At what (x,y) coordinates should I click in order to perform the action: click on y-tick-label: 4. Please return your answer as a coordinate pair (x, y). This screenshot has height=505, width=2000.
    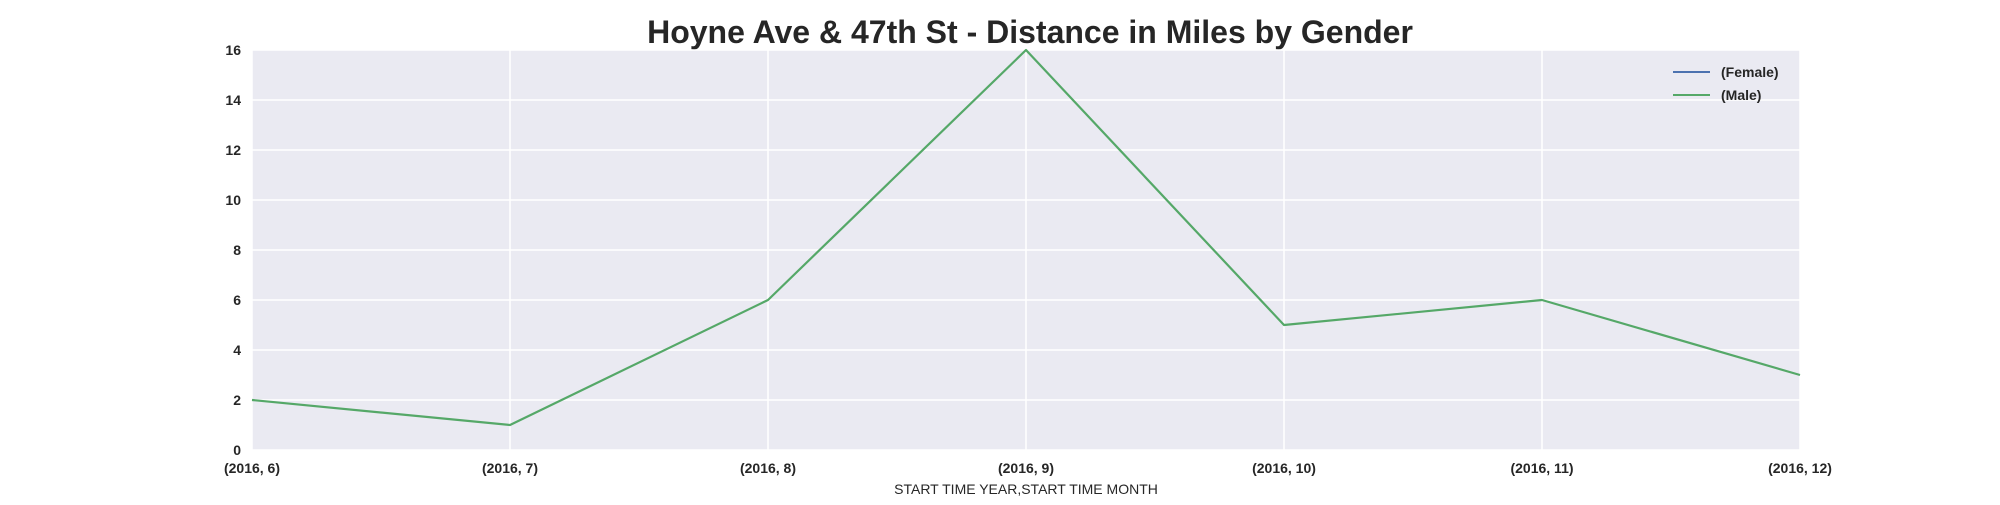
    Looking at the image, I should click on (237, 350).